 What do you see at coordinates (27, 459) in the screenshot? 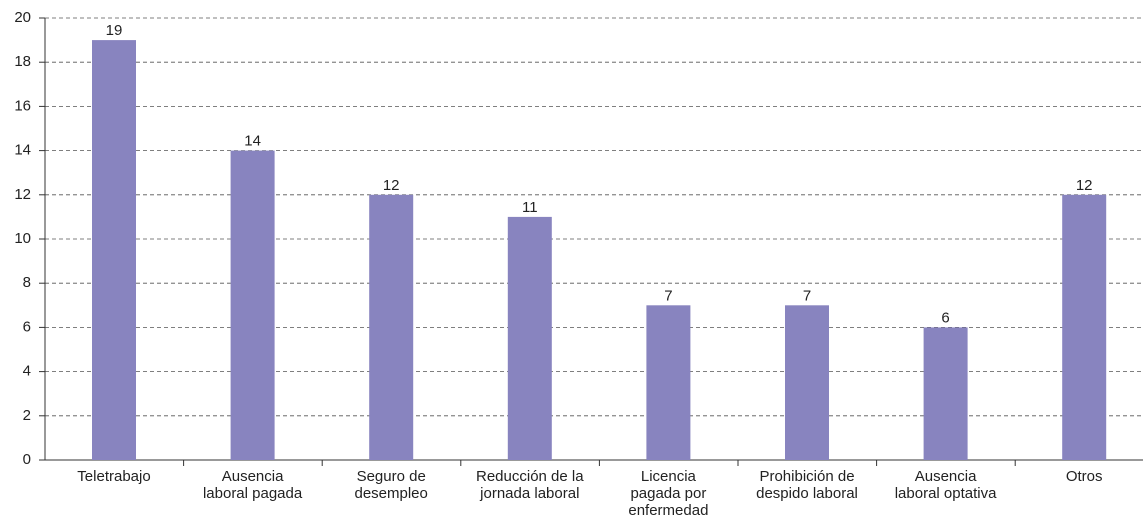
I see `y-tick-label: 0` at bounding box center [27, 459].